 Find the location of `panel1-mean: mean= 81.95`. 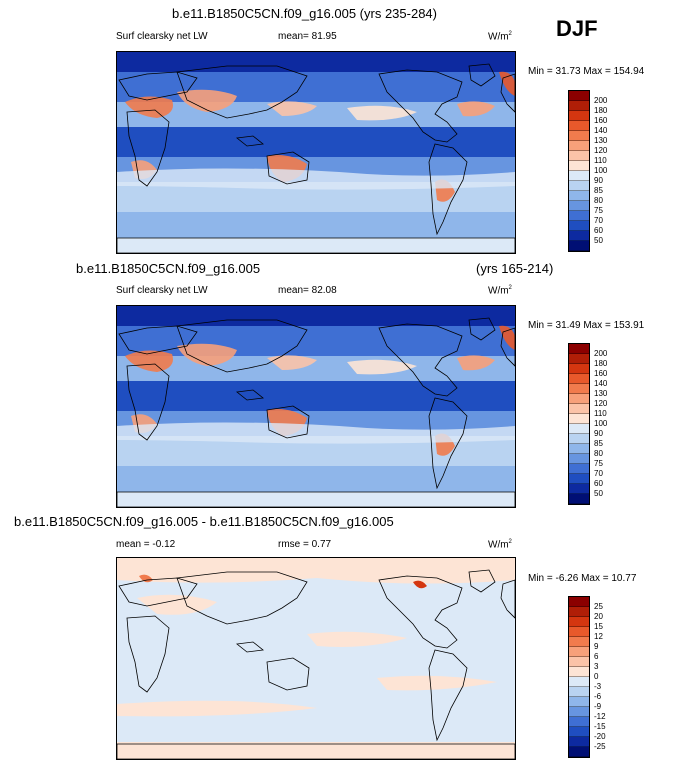

panel1-mean: mean= 81.95 is located at coordinates (307, 36).